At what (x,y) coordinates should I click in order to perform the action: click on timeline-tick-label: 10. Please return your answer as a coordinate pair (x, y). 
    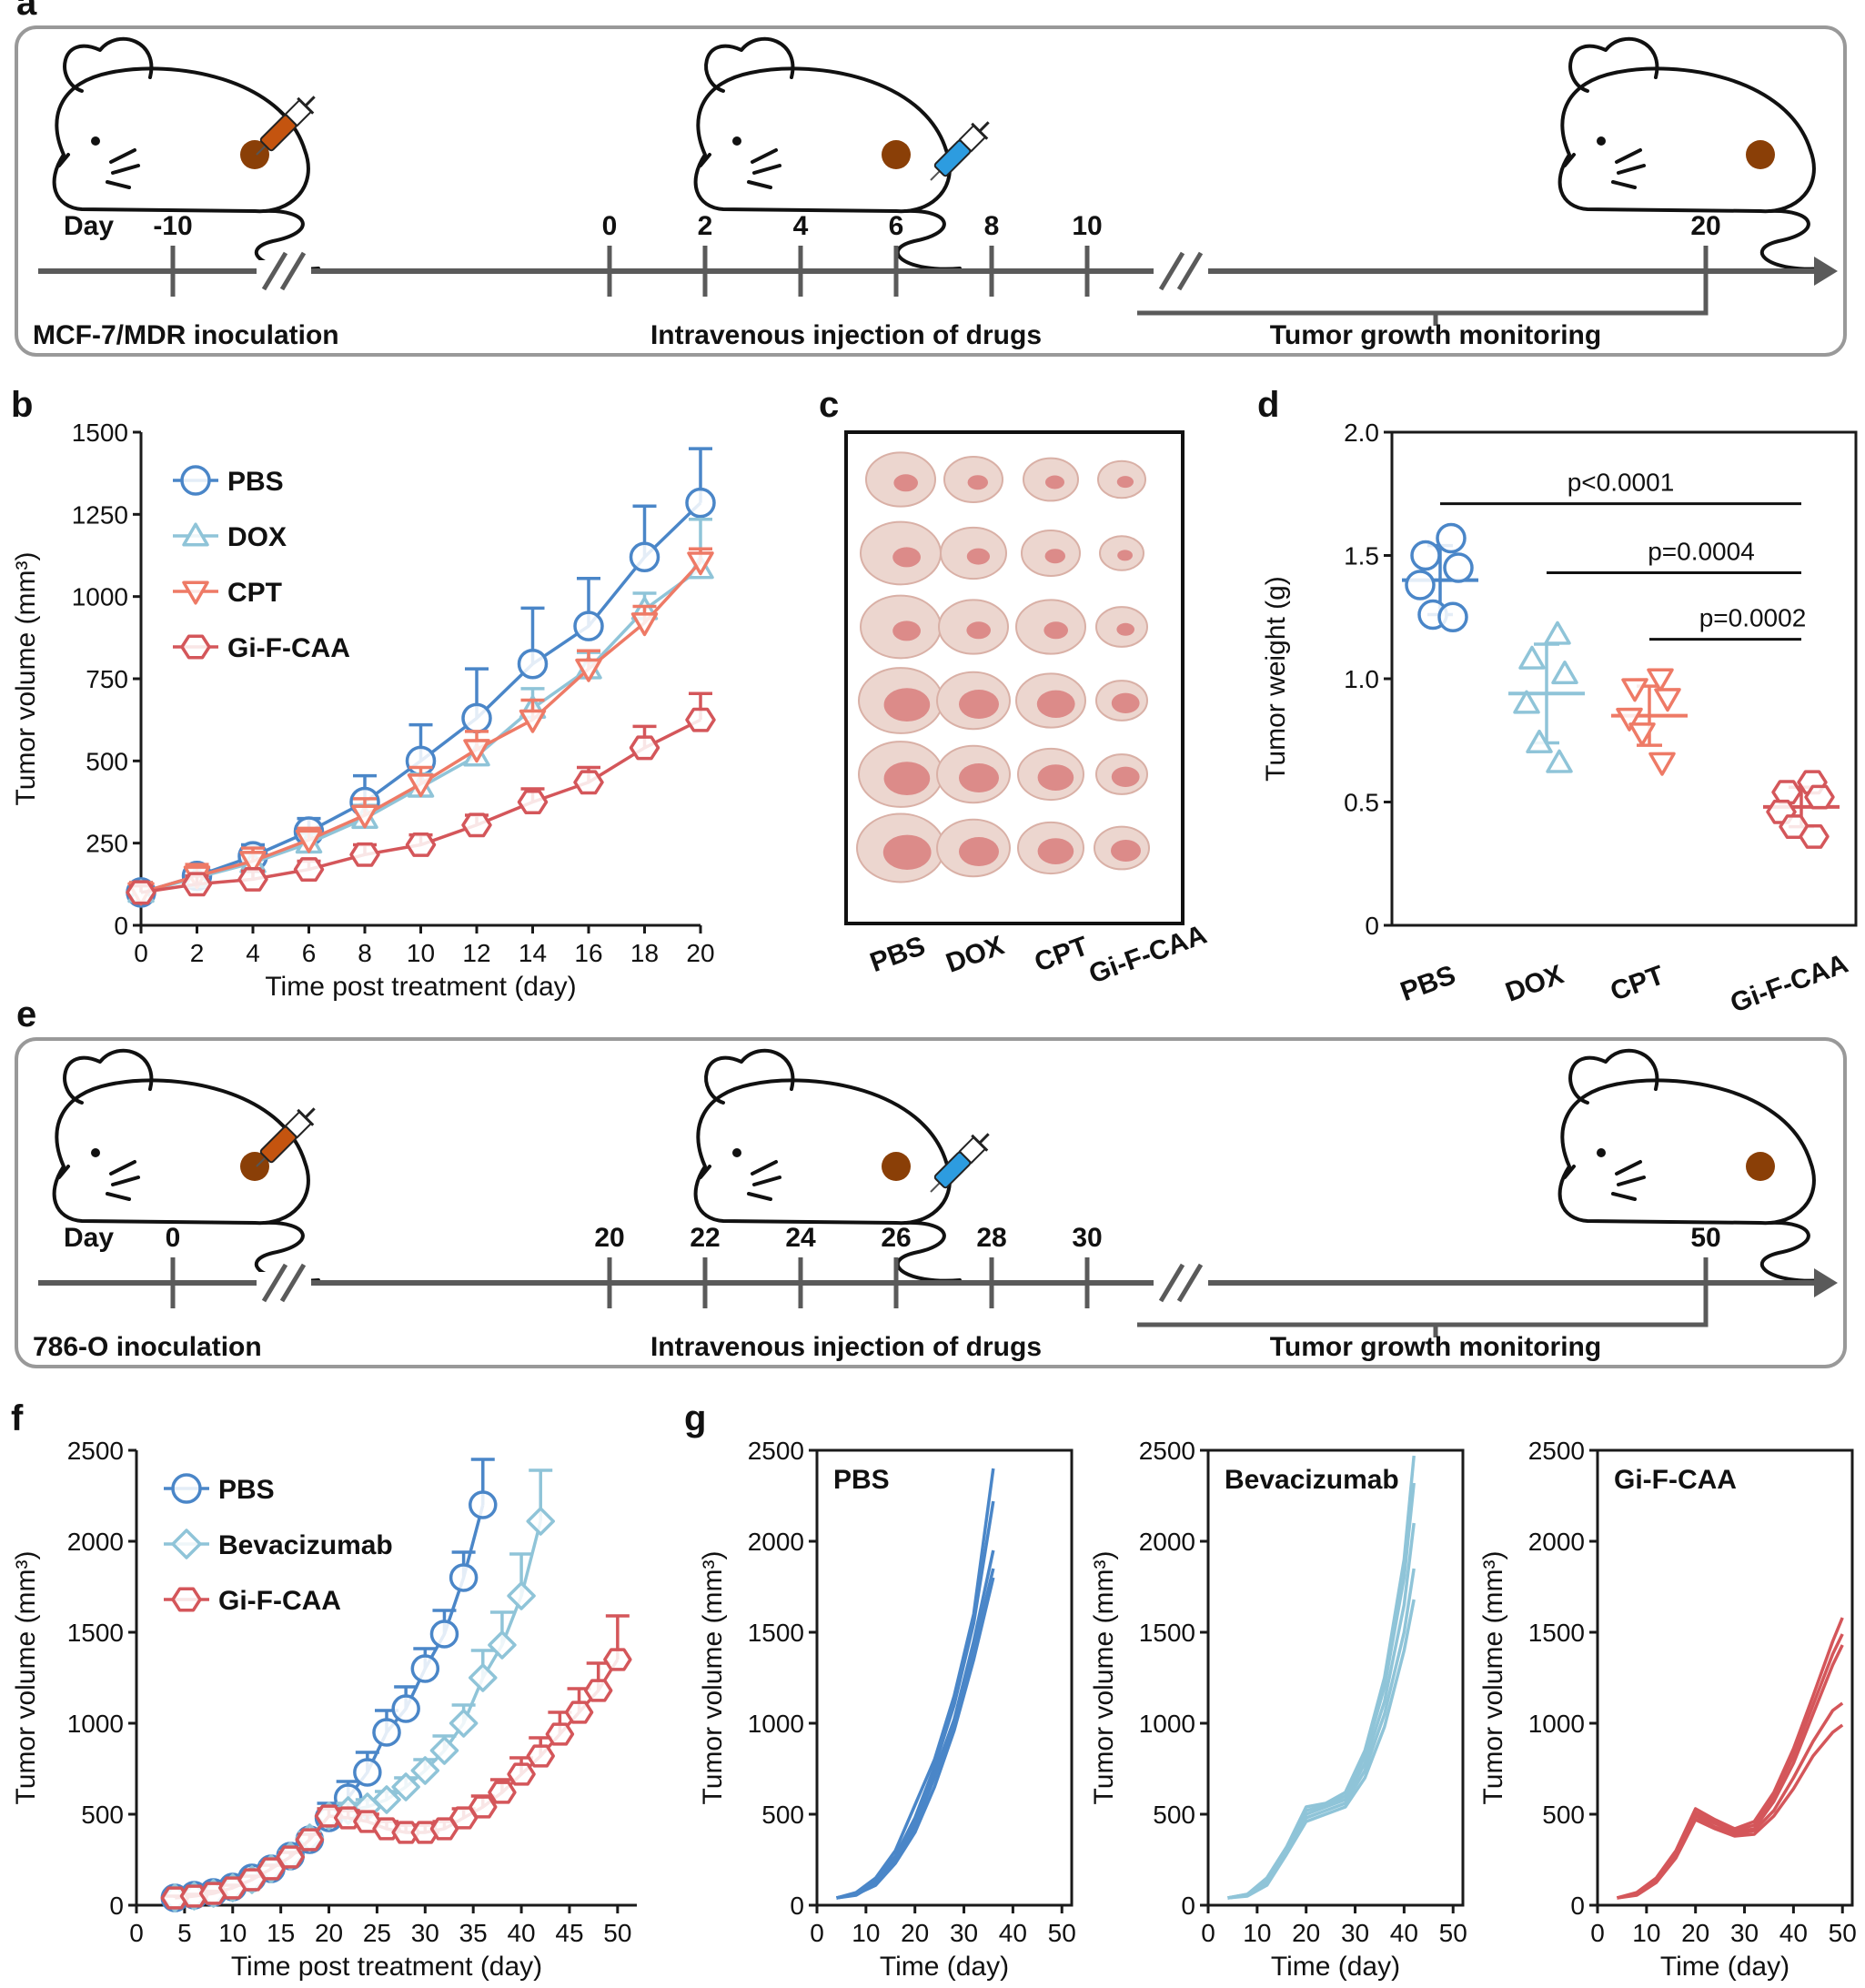
    Looking at the image, I should click on (1087, 226).